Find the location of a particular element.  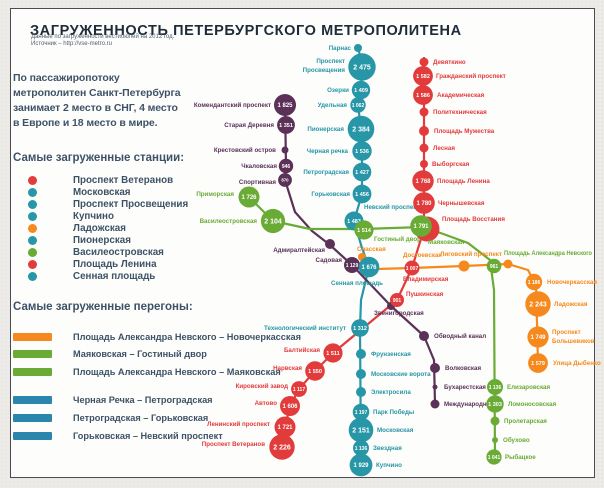

station-value: 1 197 is located at coordinates (361, 413).